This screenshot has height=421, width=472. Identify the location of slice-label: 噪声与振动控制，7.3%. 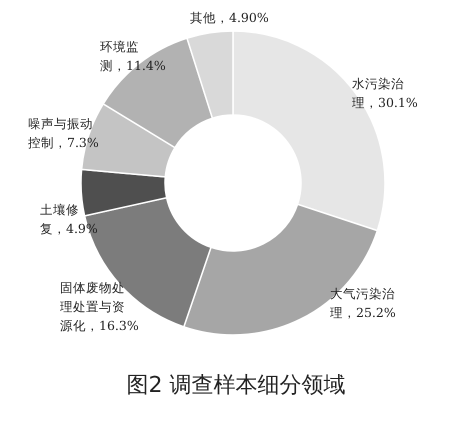
(63, 133).